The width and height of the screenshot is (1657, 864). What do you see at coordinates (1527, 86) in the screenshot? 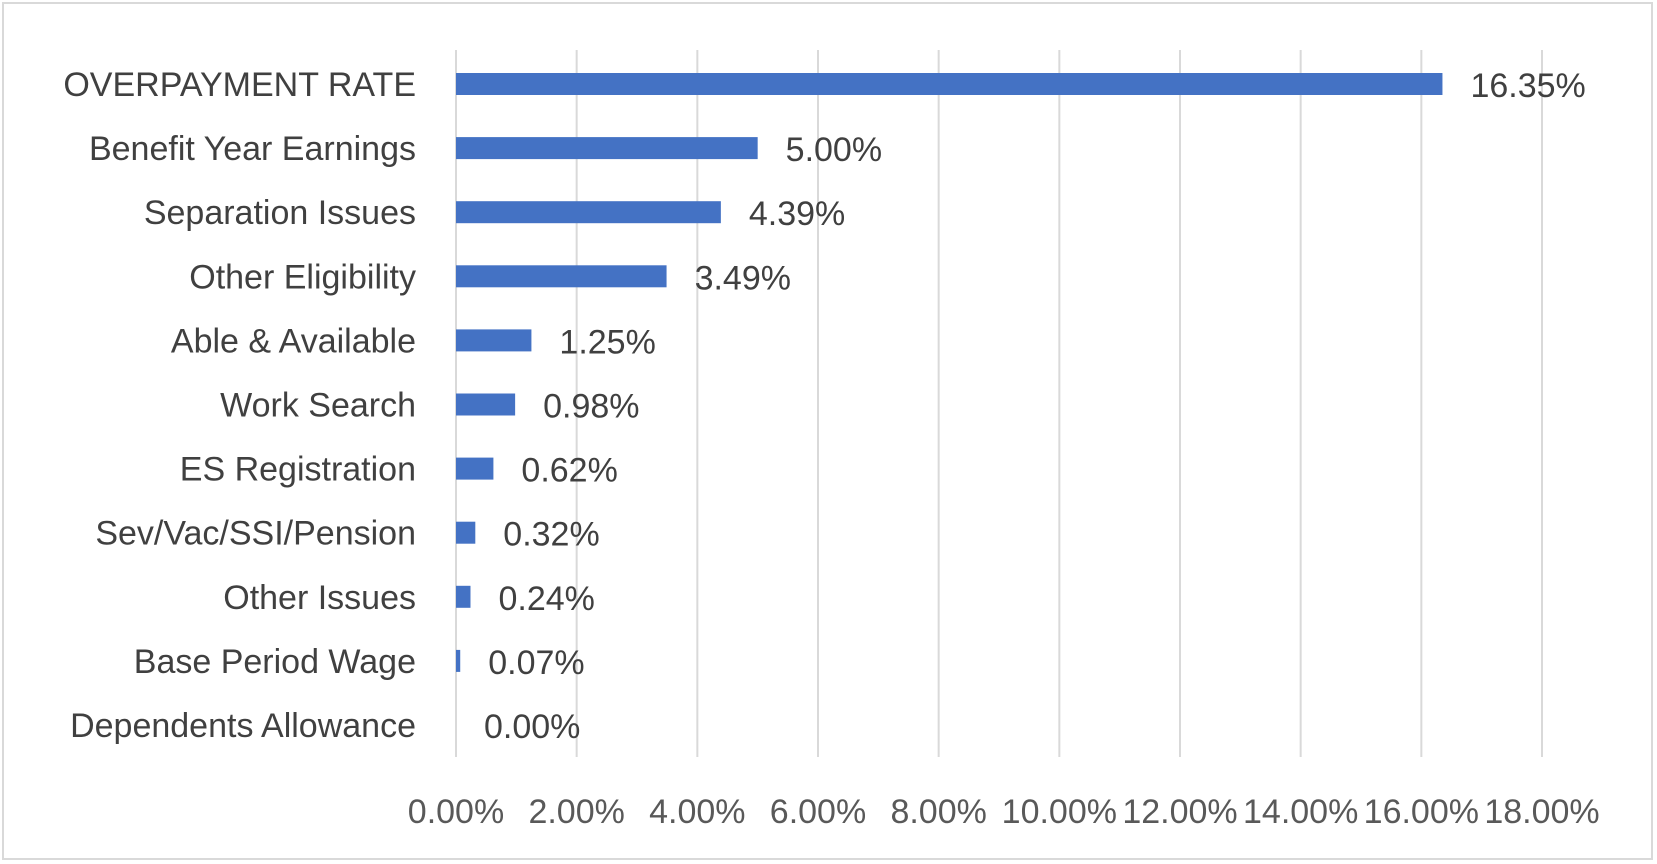
I see `data-label: 16.35%` at bounding box center [1527, 86].